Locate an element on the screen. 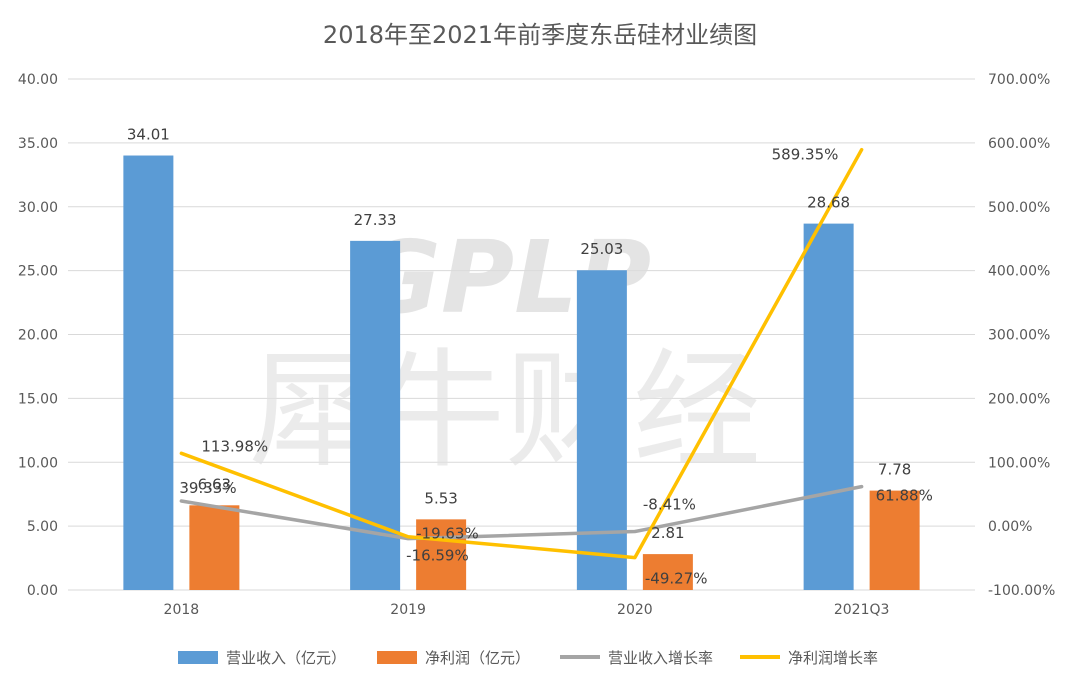 The height and width of the screenshot is (688, 1080). x-axis-category-label: 2019 is located at coordinates (408, 610).